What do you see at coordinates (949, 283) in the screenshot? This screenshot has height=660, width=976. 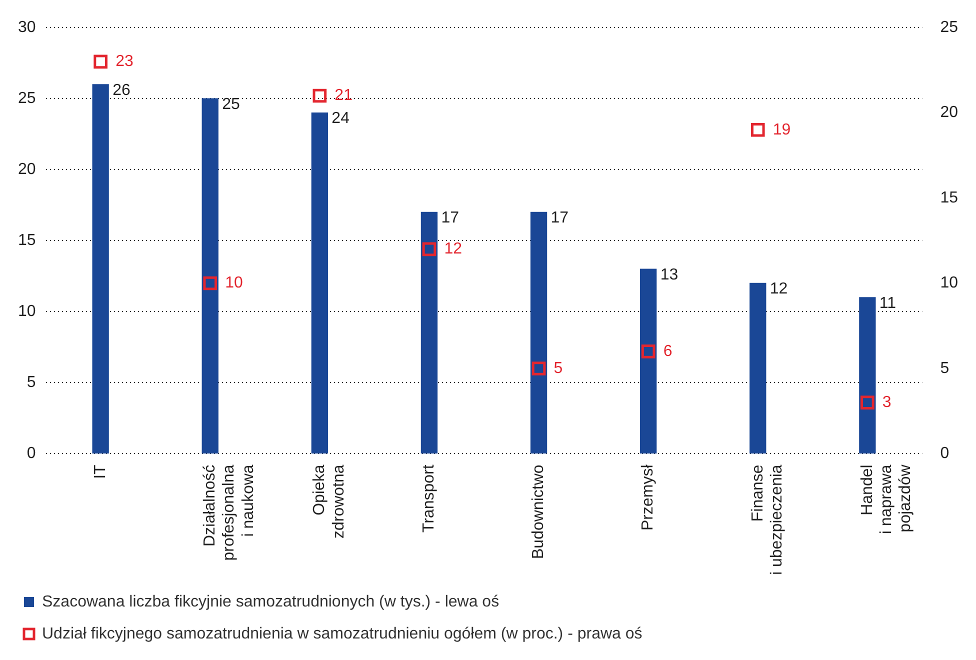 I see `y2-tick-label: 10` at bounding box center [949, 283].